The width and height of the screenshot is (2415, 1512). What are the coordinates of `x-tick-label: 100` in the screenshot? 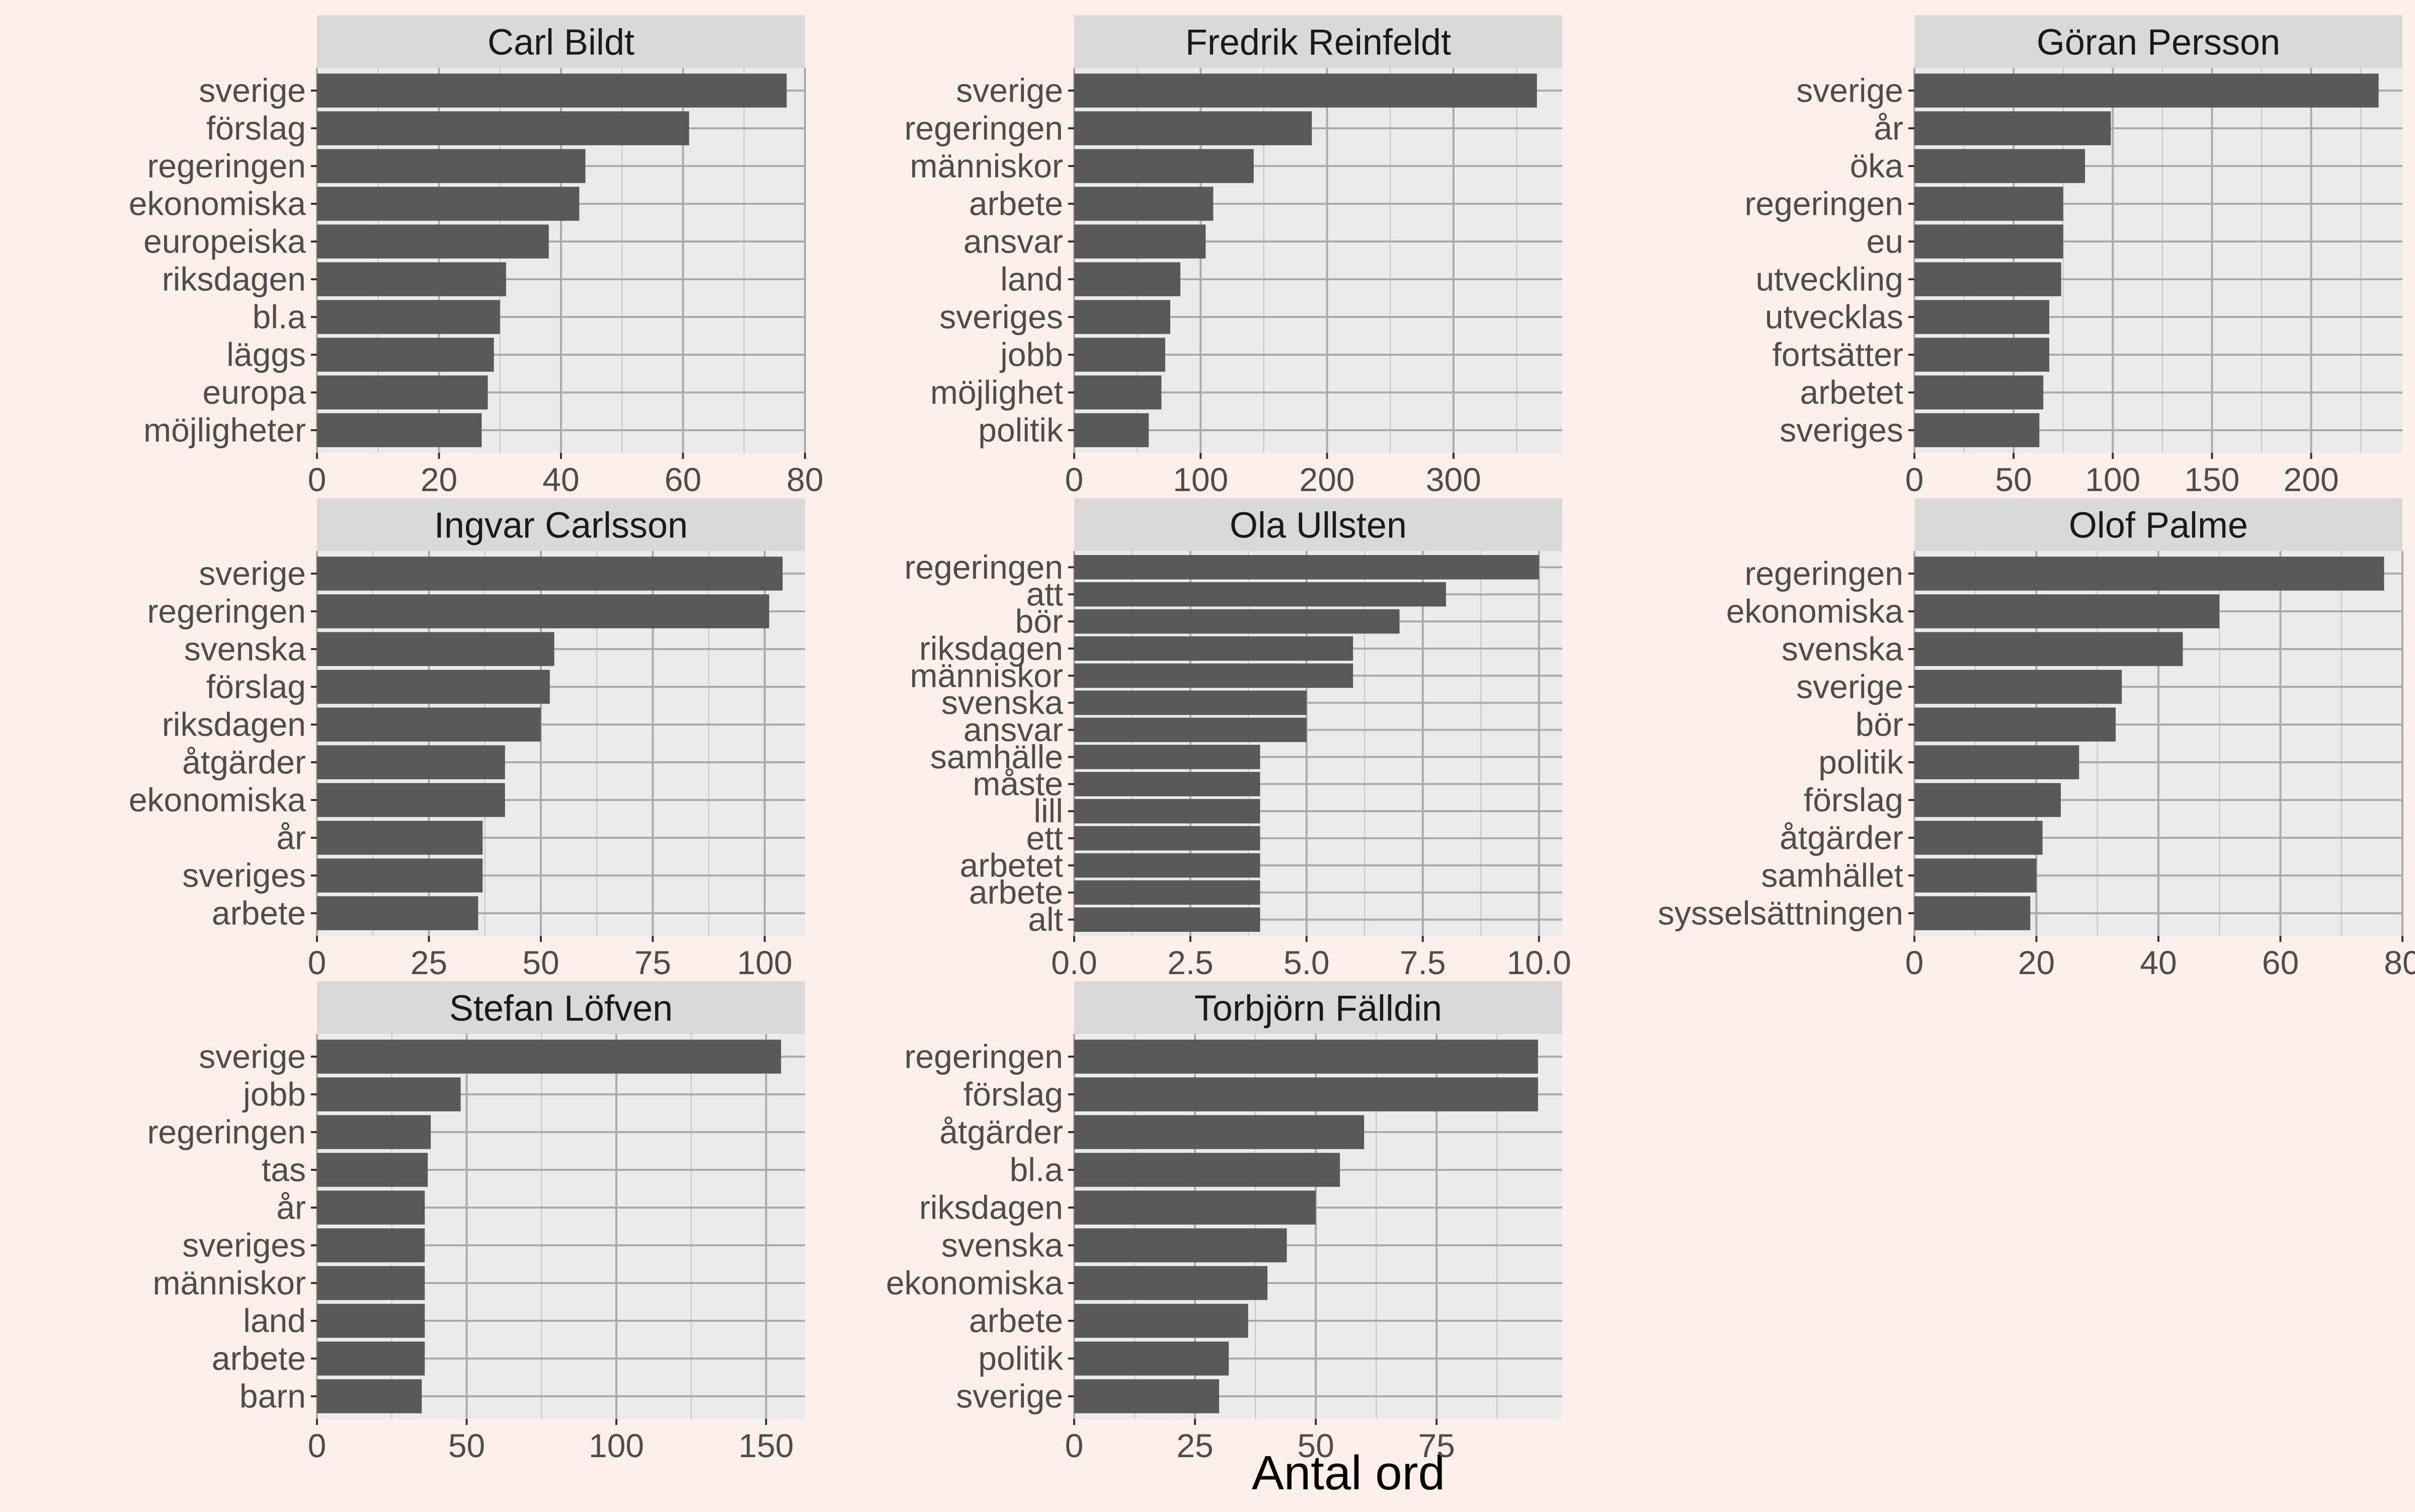 It's located at (2112, 479).